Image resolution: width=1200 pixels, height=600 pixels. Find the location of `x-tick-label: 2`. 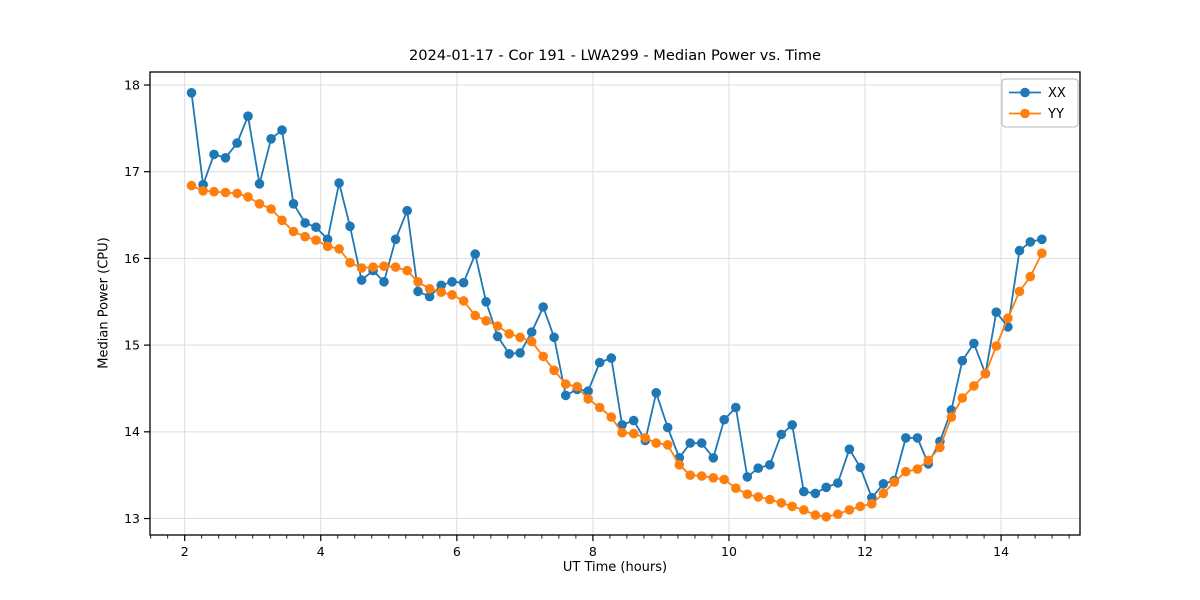

x-tick-label: 2 is located at coordinates (185, 551).